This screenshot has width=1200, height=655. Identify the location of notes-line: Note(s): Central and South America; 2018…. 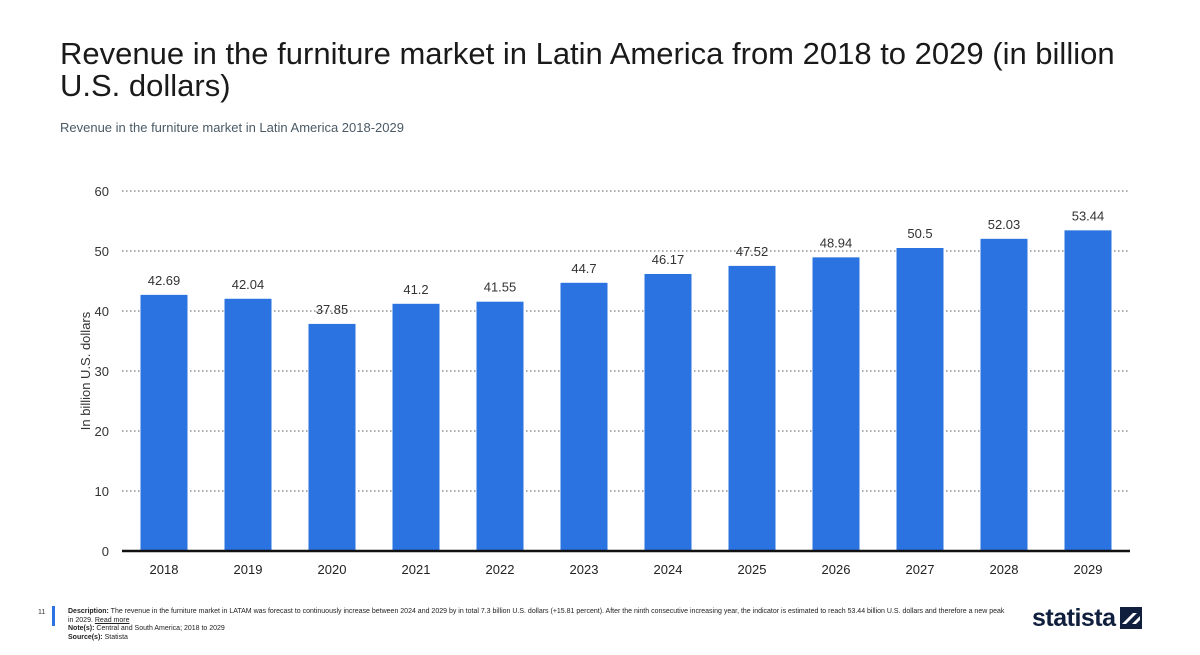
(538, 629).